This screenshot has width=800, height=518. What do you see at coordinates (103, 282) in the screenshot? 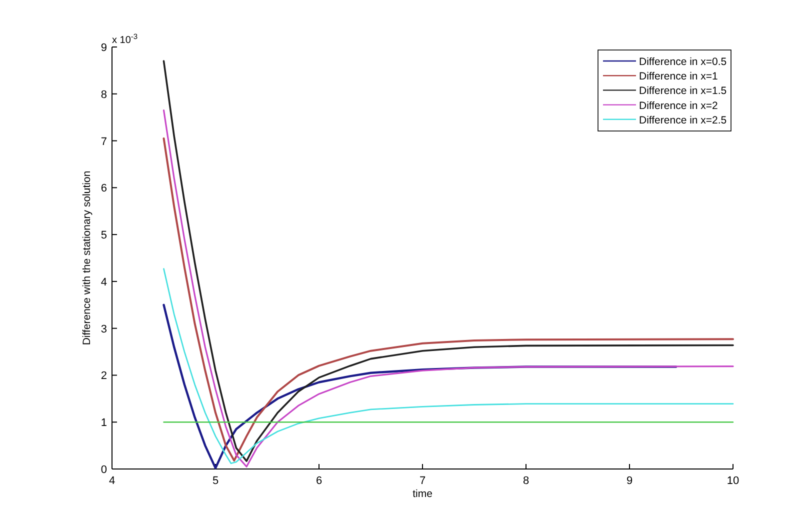
I see `y-tick-label: 4` at bounding box center [103, 282].